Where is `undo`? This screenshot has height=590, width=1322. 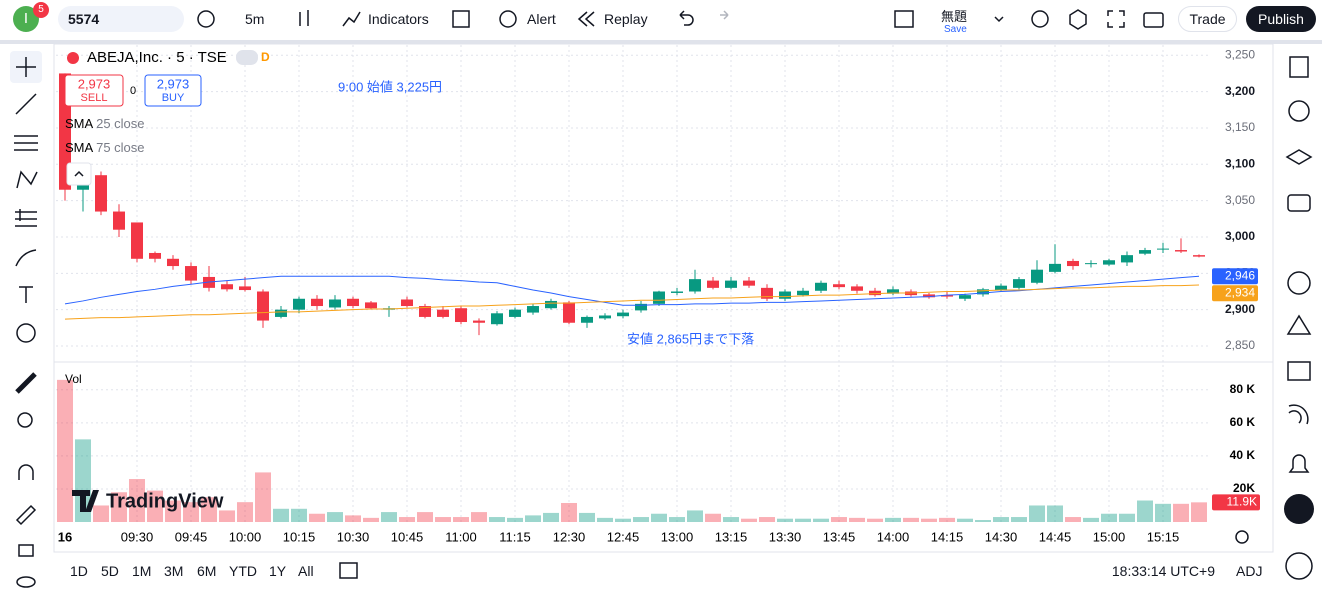 undo is located at coordinates (686, 18).